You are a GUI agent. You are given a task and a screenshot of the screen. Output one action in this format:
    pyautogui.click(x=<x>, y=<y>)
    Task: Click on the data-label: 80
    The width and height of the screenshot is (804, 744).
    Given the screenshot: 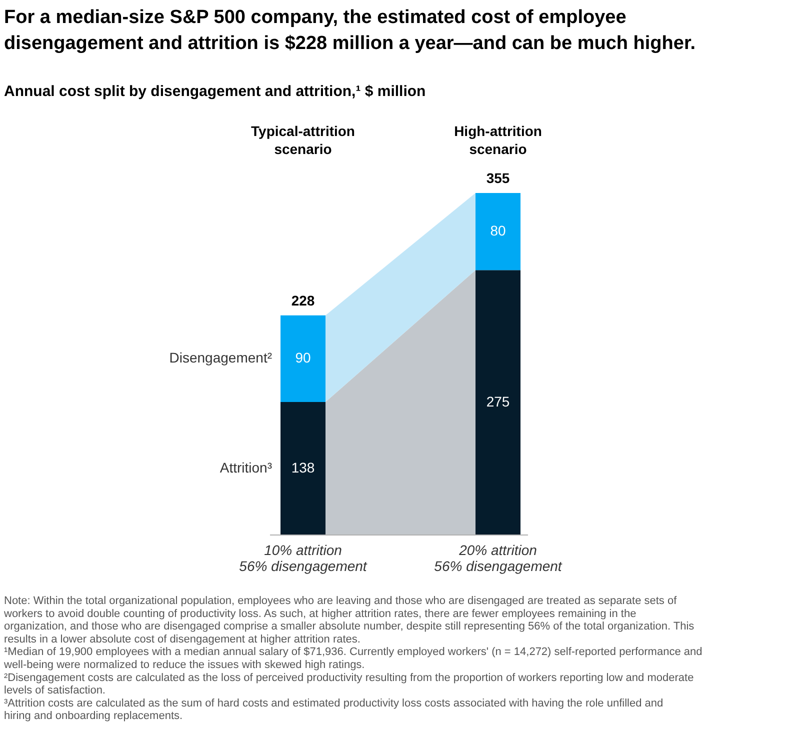 What is the action you would take?
    pyautogui.click(x=498, y=230)
    